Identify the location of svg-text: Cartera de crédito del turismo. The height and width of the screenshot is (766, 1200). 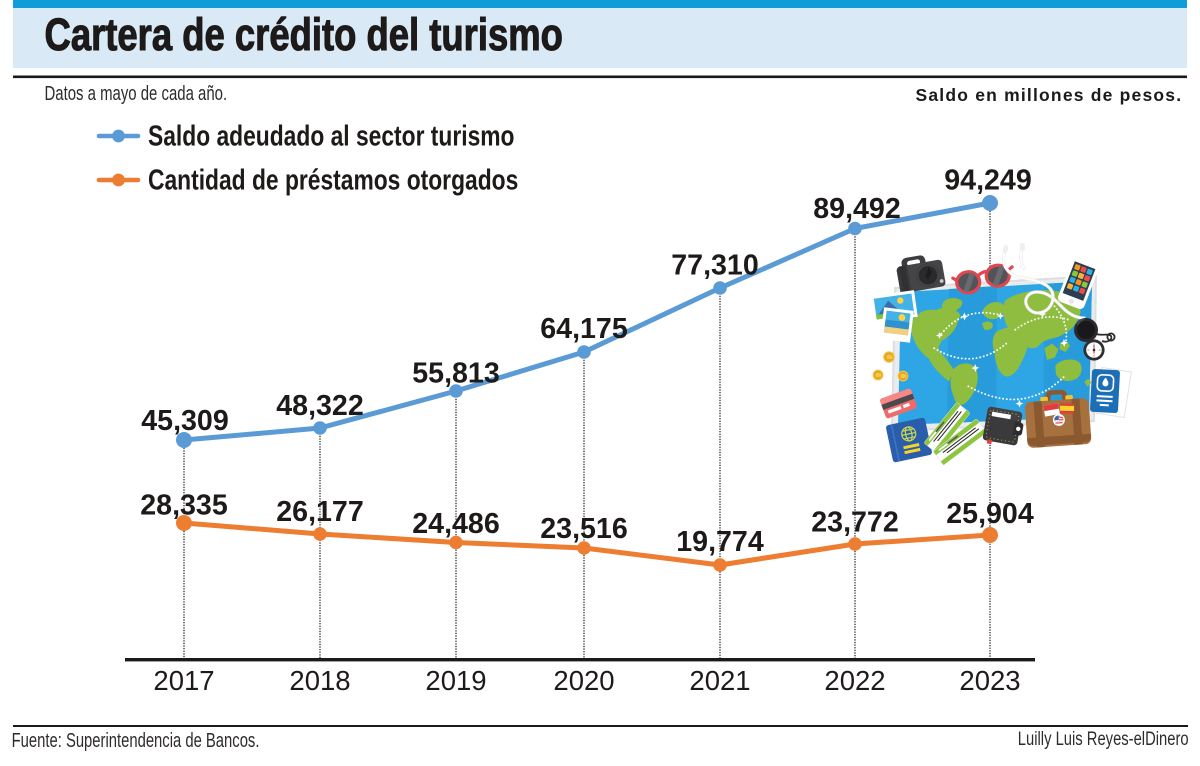
(304, 34).